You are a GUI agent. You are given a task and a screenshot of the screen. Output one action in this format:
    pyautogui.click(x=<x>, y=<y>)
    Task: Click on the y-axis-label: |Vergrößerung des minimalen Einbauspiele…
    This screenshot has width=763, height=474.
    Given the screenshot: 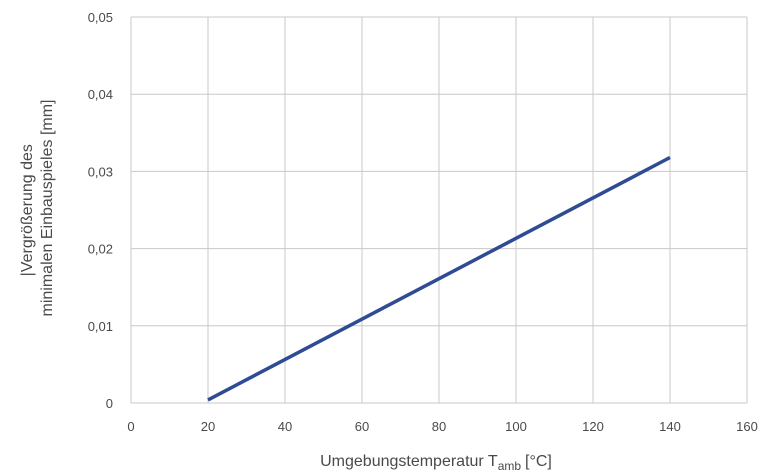 What is the action you would take?
    pyautogui.click(x=37, y=208)
    